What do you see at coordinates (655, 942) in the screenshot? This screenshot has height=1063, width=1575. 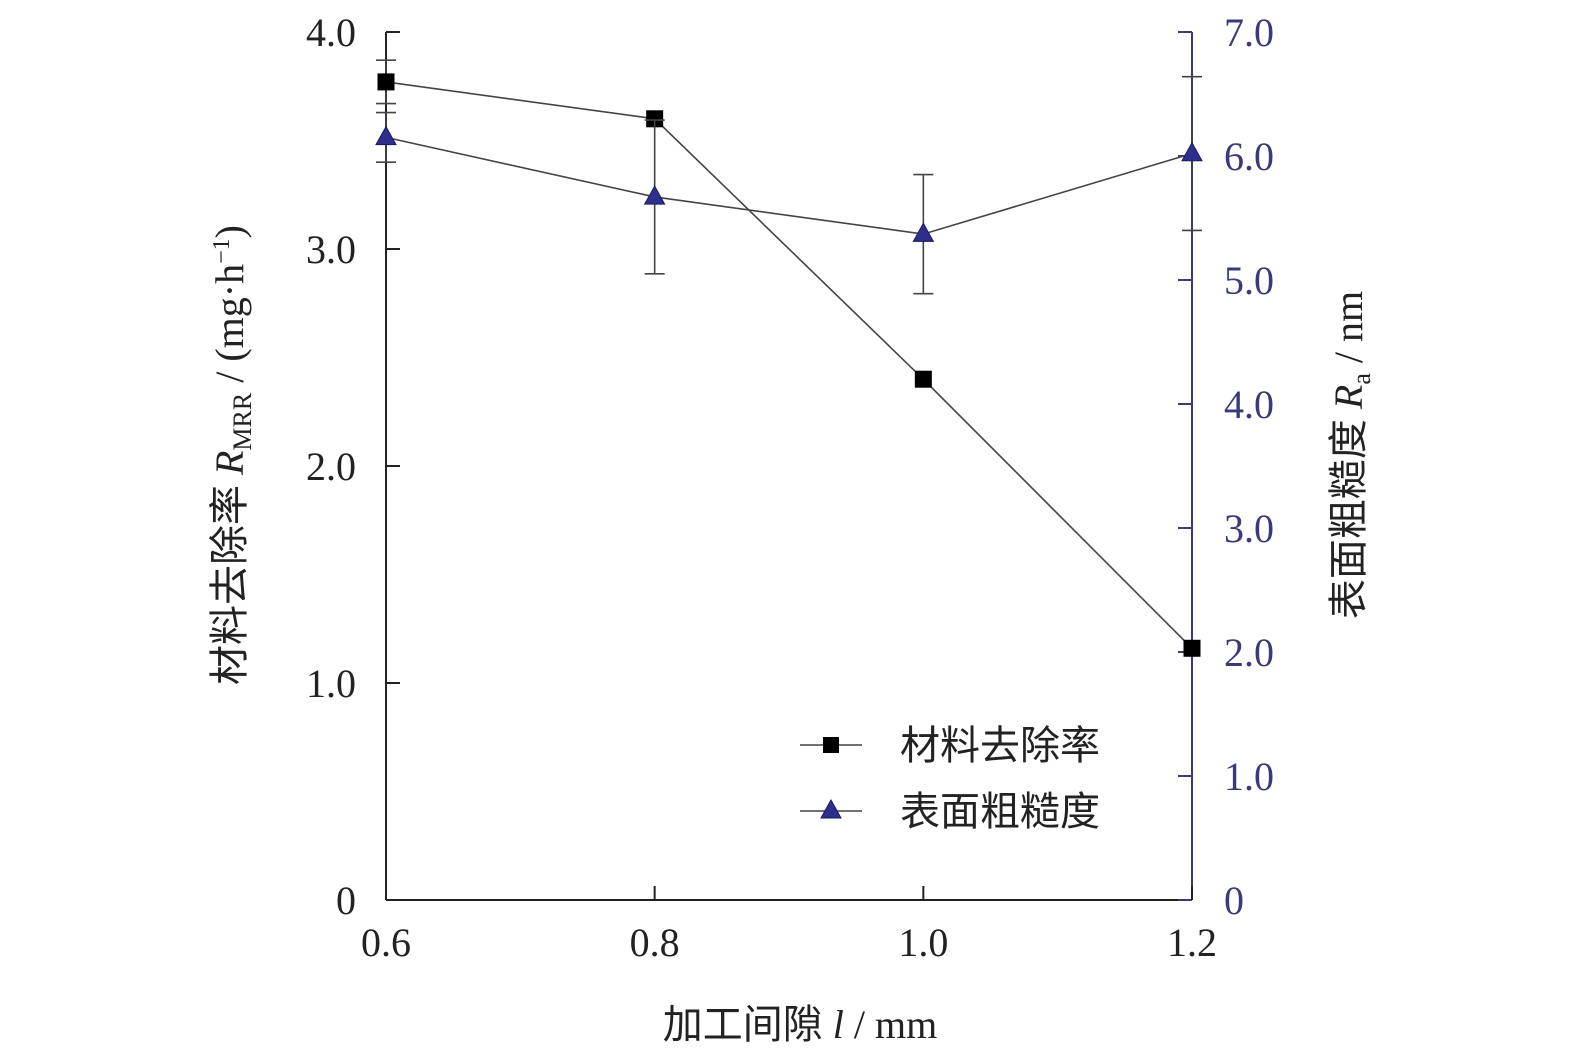 I see `x-tick-label: 0.8` at bounding box center [655, 942].